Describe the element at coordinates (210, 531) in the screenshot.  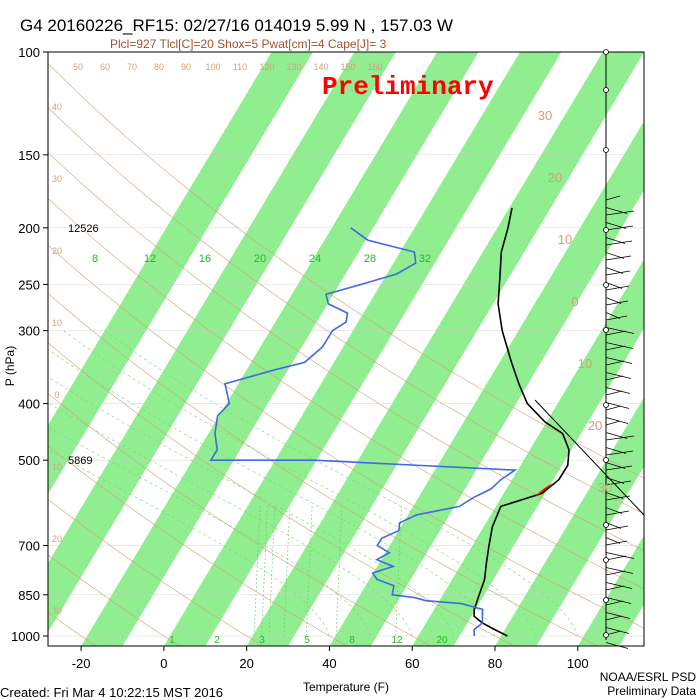
I see `moist-adiabat` at that location.